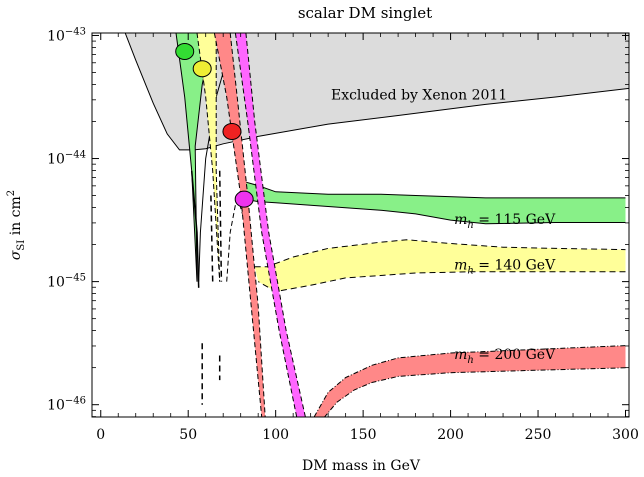  What do you see at coordinates (475, 392) in the screenshot?
I see `band-200-lower-edge` at bounding box center [475, 392].